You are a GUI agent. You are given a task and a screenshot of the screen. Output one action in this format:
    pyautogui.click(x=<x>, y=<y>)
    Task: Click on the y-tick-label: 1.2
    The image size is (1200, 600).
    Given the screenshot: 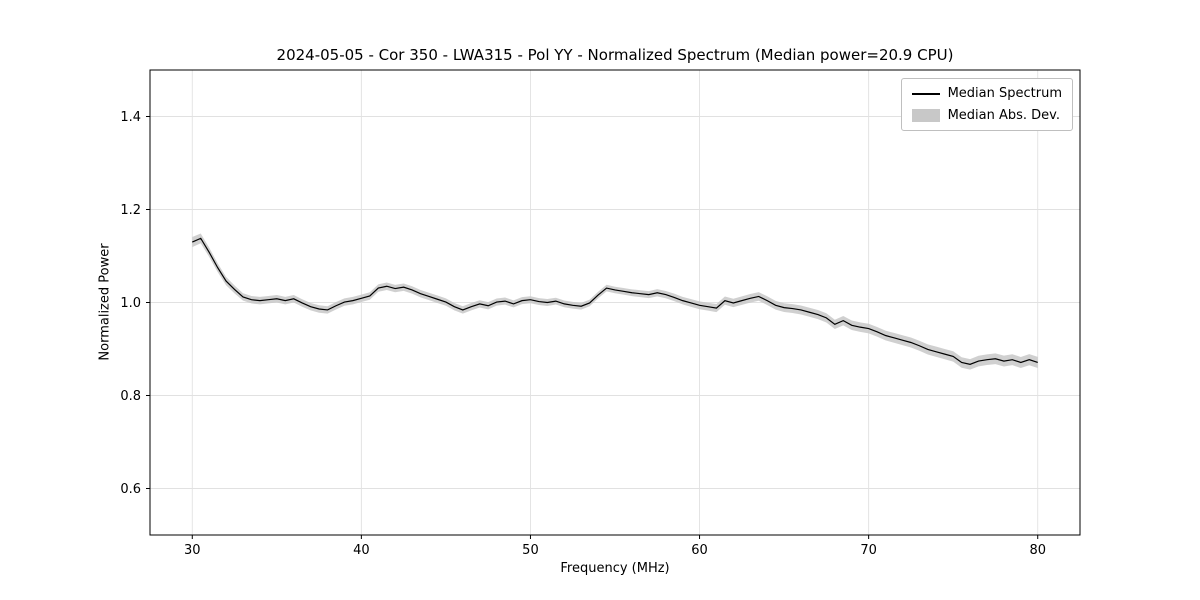 What is the action you would take?
    pyautogui.click(x=130, y=210)
    